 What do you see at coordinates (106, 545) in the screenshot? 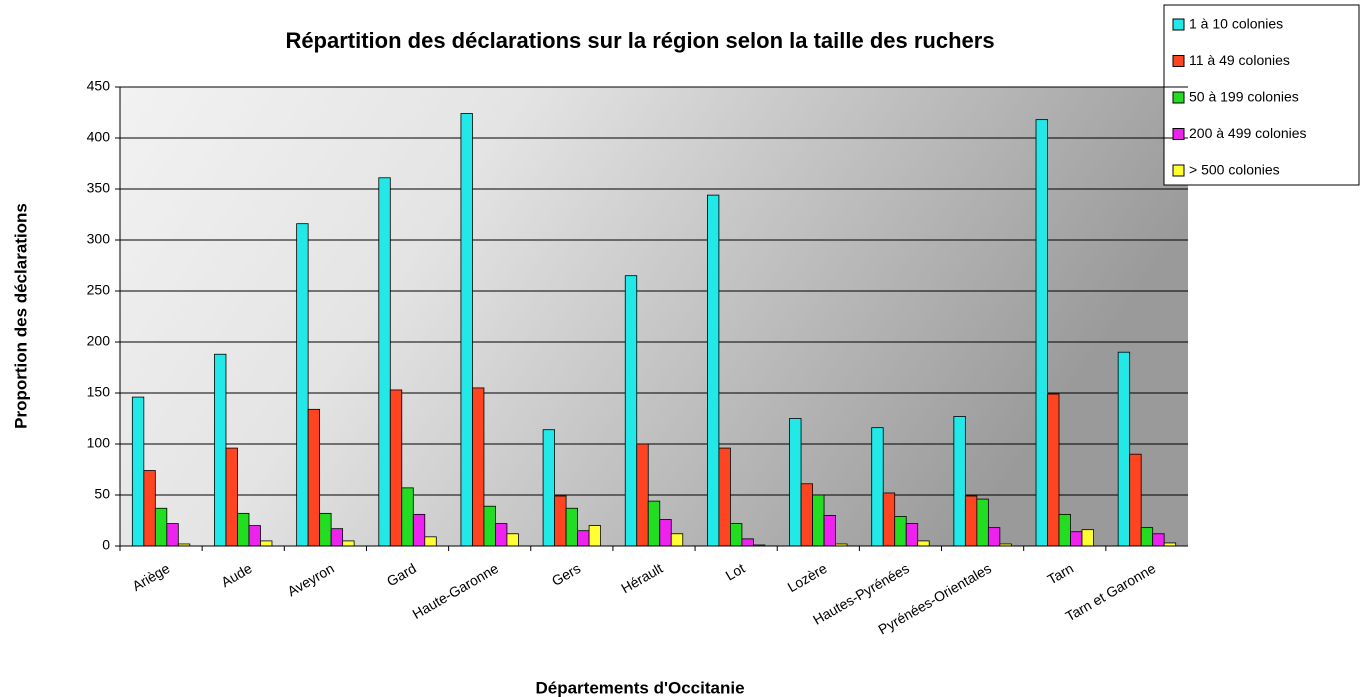
I see `y-tick-label: 0` at bounding box center [106, 545].